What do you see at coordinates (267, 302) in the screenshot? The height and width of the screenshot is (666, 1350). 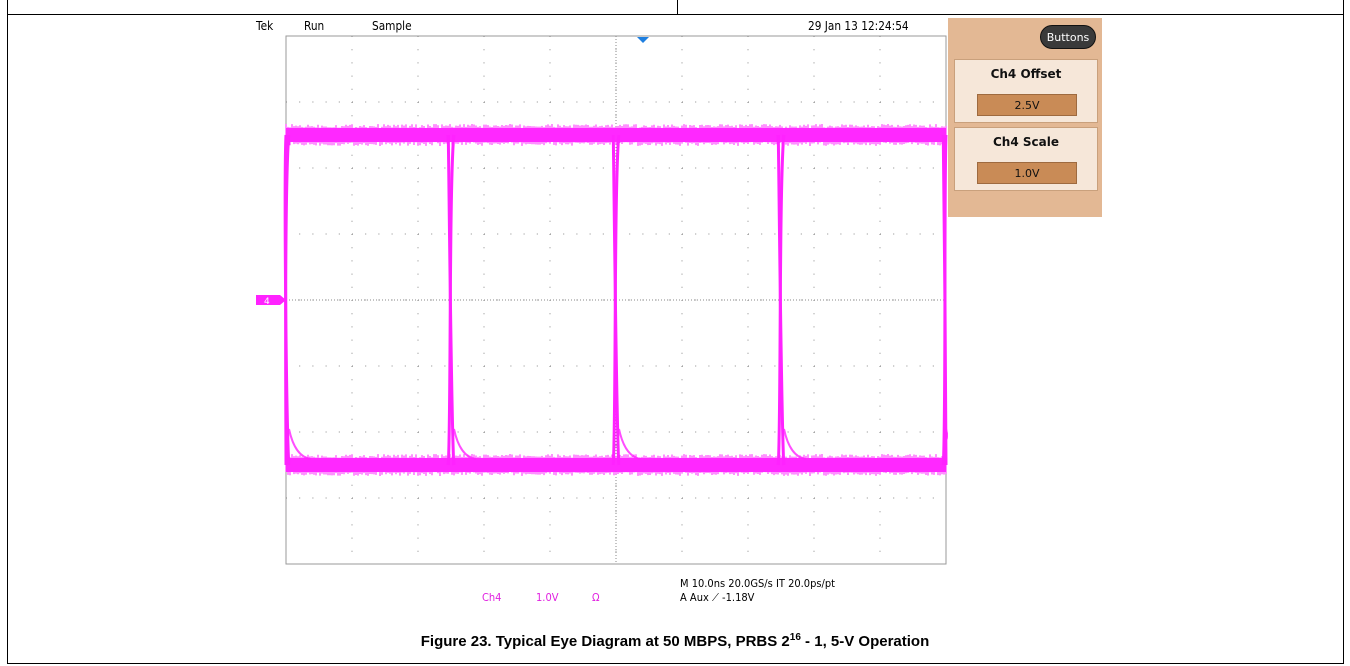 I see `channel-marker-label: 4` at bounding box center [267, 302].